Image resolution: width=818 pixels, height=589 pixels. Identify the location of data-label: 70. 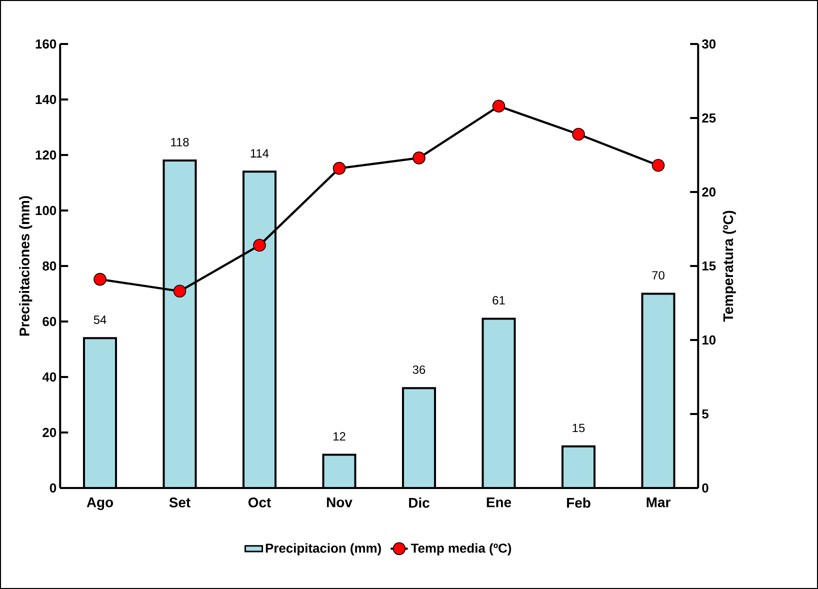
(658, 275).